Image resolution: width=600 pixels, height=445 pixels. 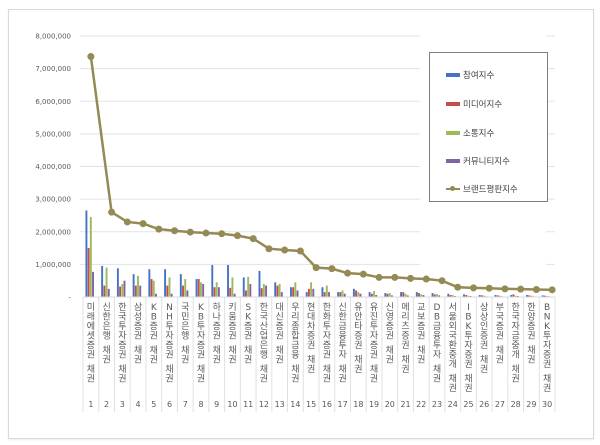 I want to click on x-rank-label: 29, so click(x=531, y=404).